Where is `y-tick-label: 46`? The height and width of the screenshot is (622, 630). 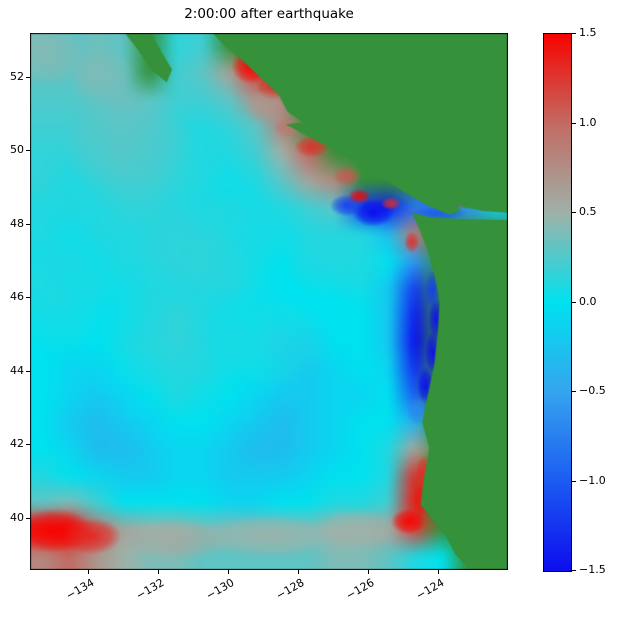
y-tick-label: 46 is located at coordinates (17, 297).